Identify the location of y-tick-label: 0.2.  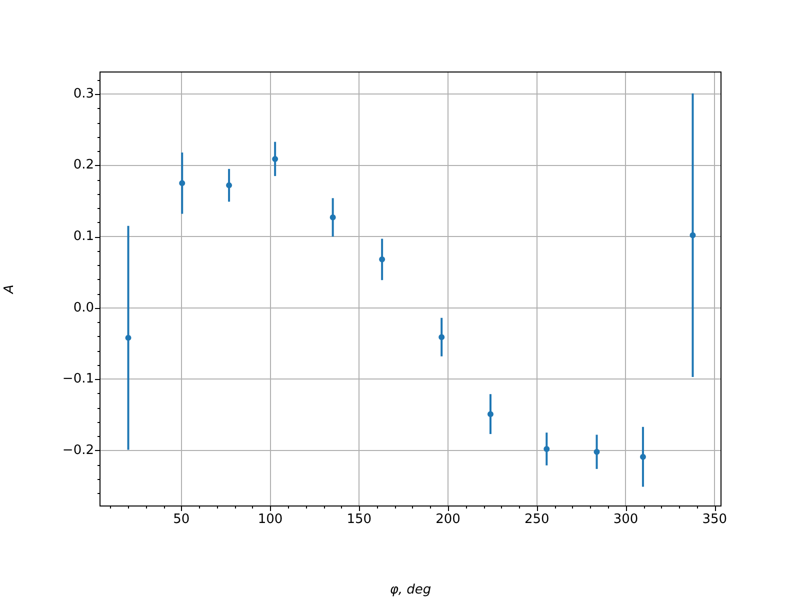
(83, 165).